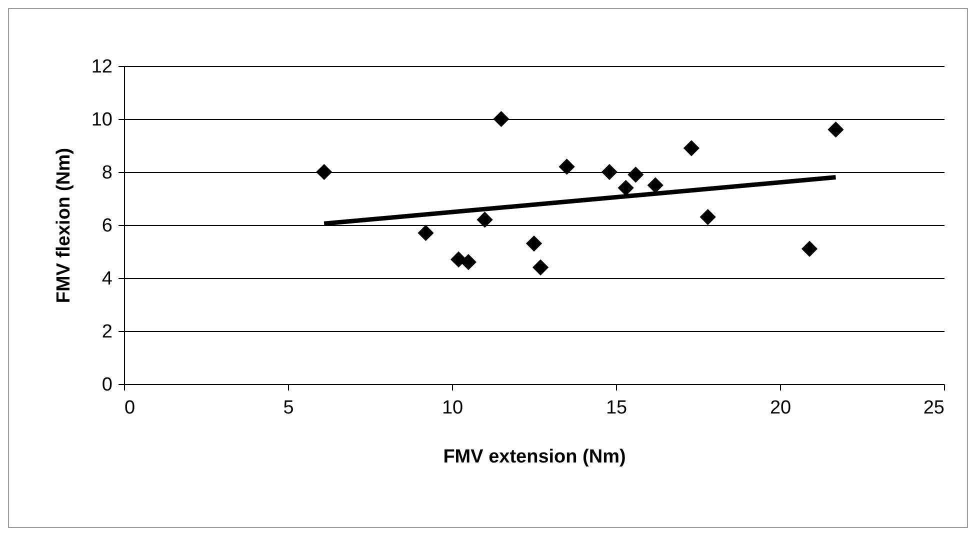 The width and height of the screenshot is (969, 536). What do you see at coordinates (107, 226) in the screenshot?
I see `y-tick-label: 6` at bounding box center [107, 226].